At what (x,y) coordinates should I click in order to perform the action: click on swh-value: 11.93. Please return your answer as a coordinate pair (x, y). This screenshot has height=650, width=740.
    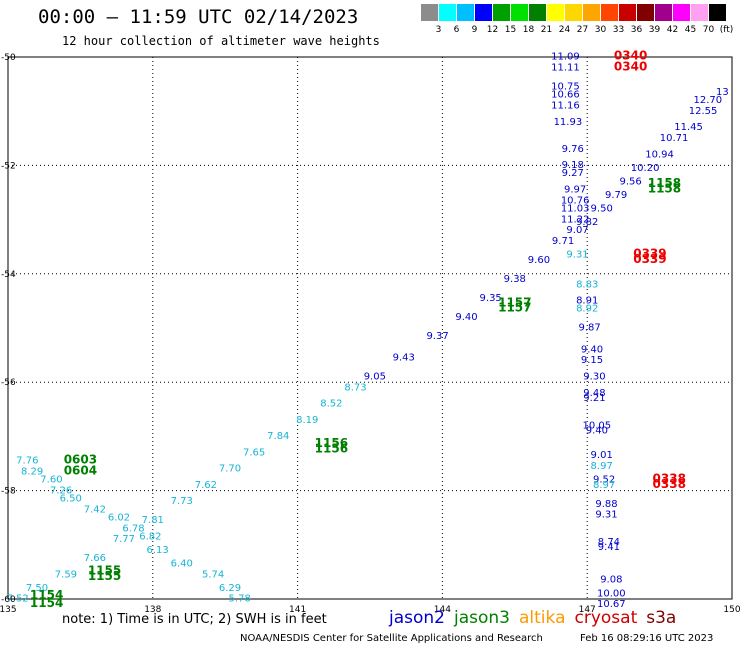
    Looking at the image, I should click on (568, 122).